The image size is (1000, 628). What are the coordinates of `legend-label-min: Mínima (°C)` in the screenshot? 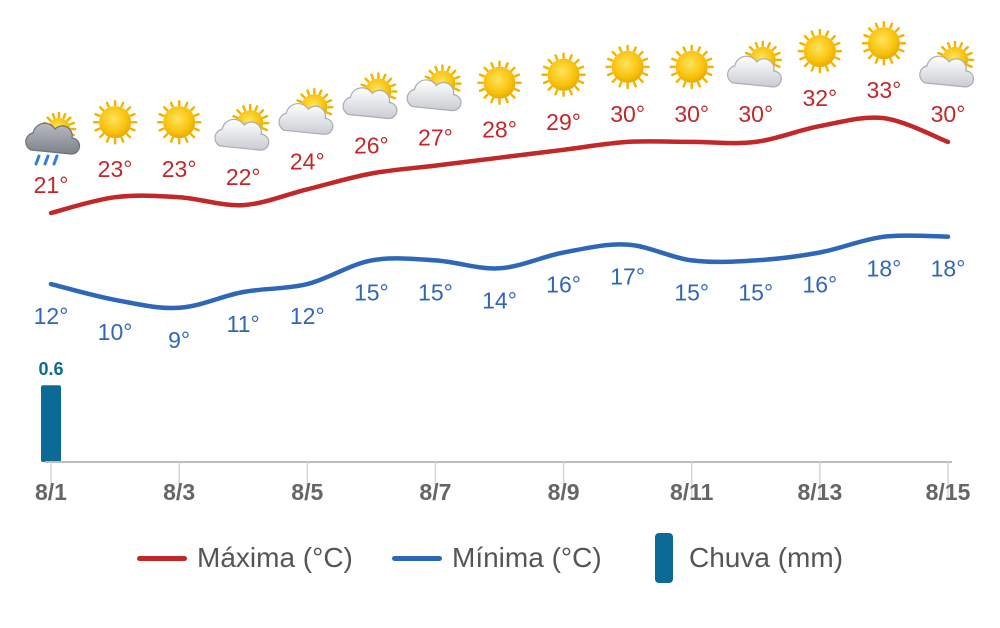 It's located at (527, 557).